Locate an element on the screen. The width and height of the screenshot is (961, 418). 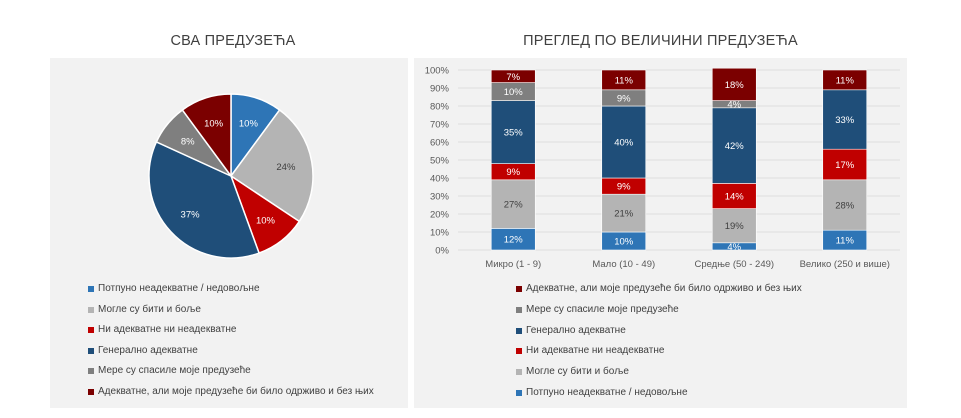
x-tick-label: Мало (10 - 49) is located at coordinates (623, 264).